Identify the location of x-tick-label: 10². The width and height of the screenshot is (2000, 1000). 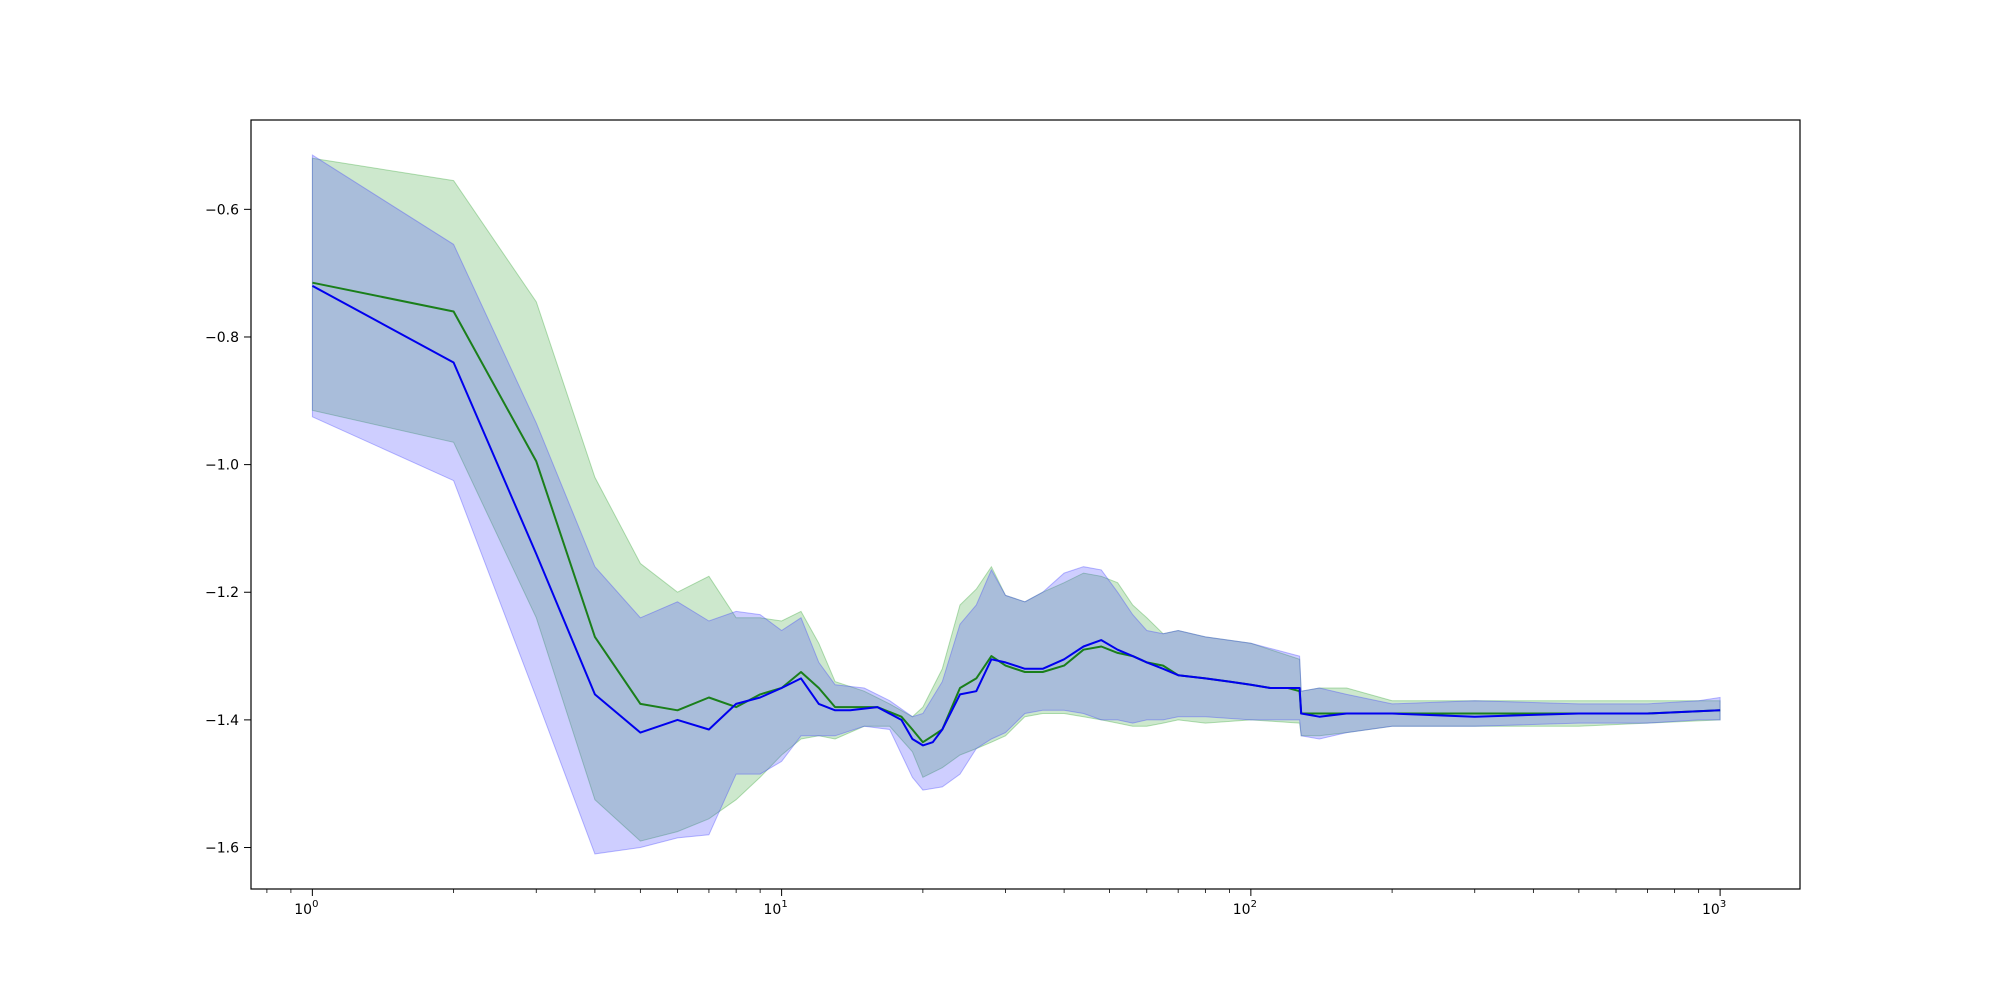
(1245, 908).